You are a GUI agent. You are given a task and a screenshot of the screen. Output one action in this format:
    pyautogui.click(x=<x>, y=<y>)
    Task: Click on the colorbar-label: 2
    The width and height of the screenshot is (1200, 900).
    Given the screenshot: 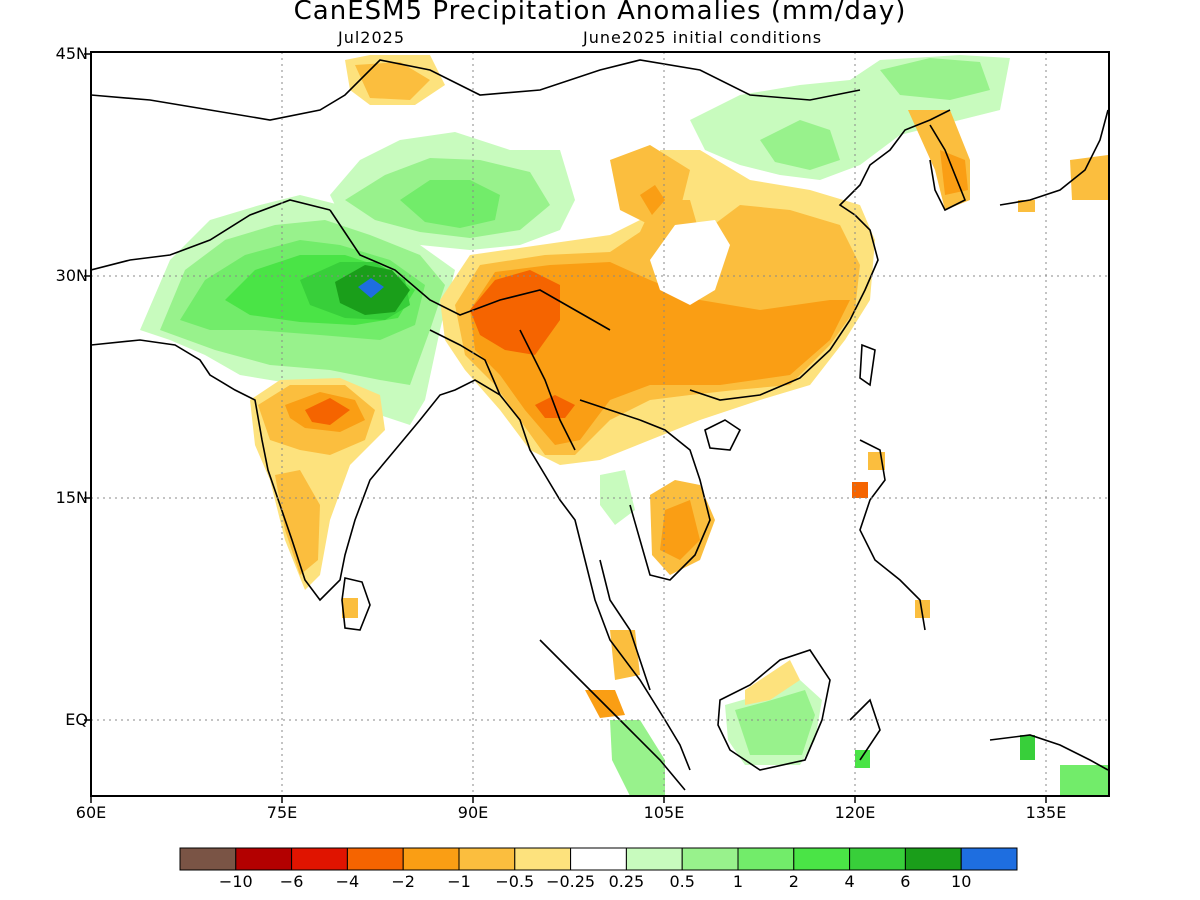 What is the action you would take?
    pyautogui.click(x=793, y=881)
    